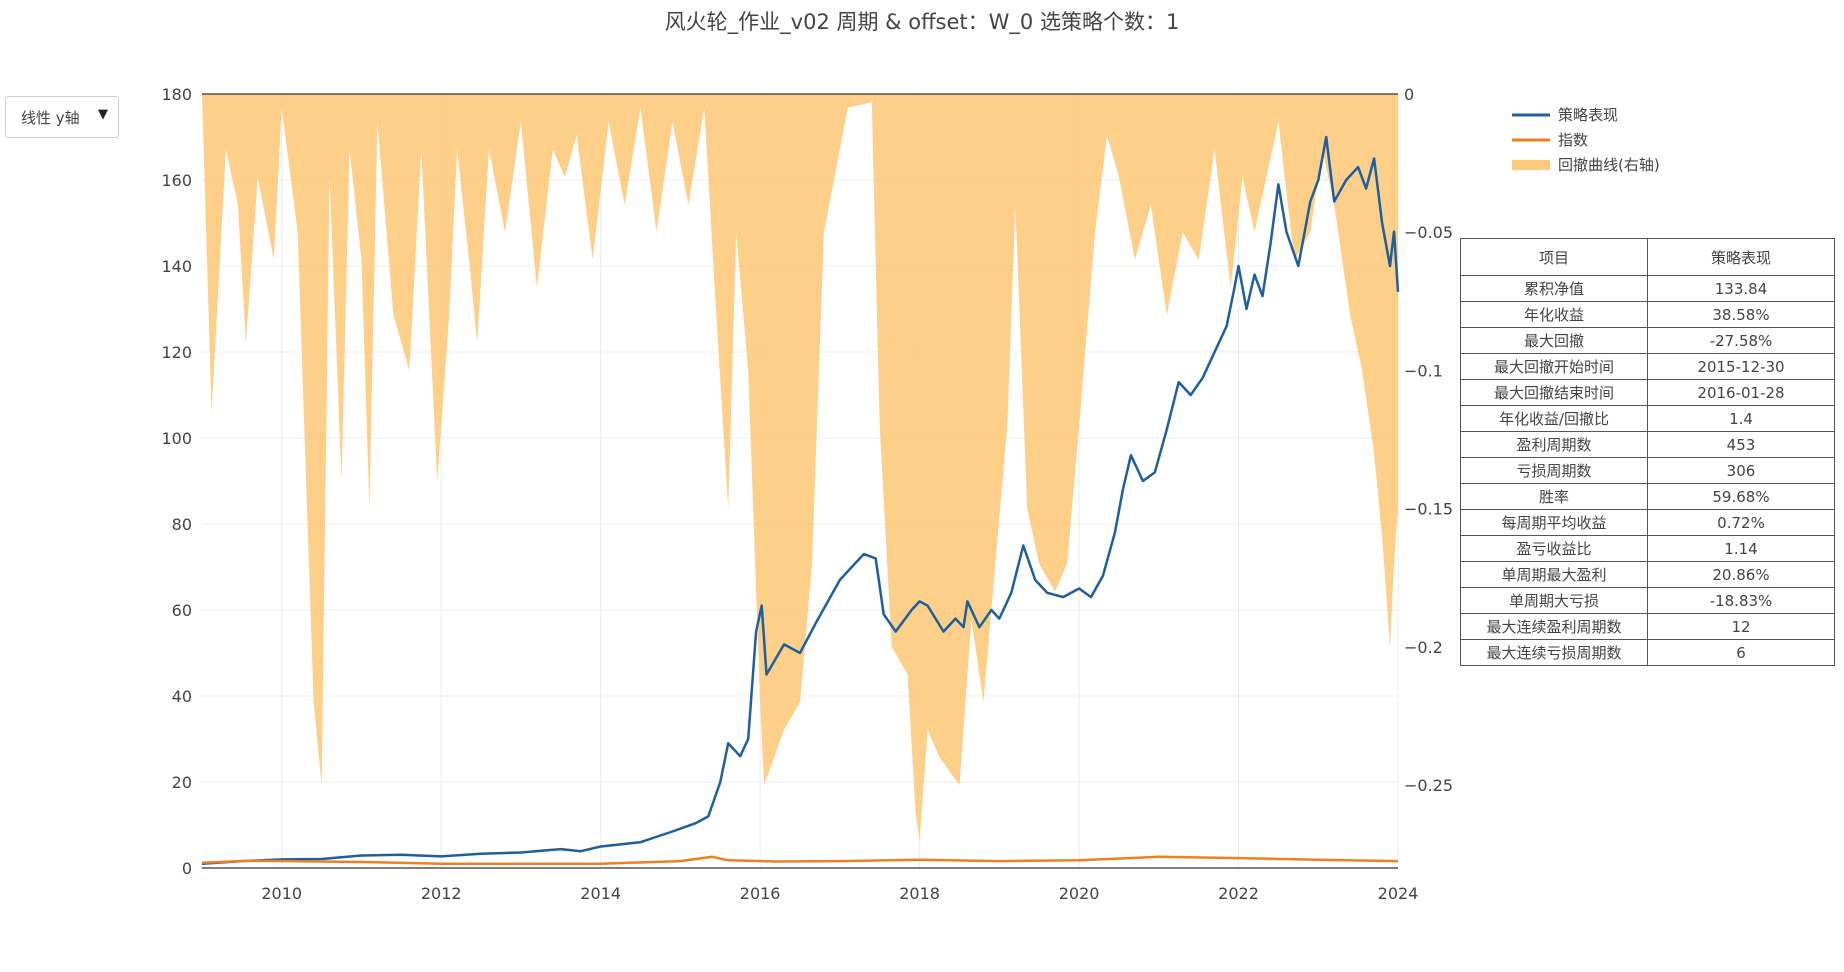 Image resolution: width=1844 pixels, height=972 pixels. Describe the element at coordinates (1079, 893) in the screenshot. I see `x-tick-label: 2020` at that location.